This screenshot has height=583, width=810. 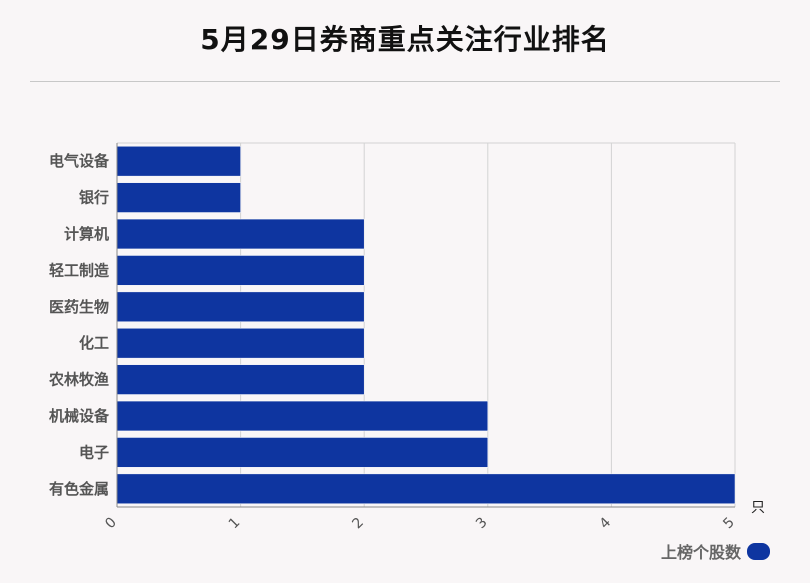 I want to click on category-label: 化工, so click(x=94, y=343).